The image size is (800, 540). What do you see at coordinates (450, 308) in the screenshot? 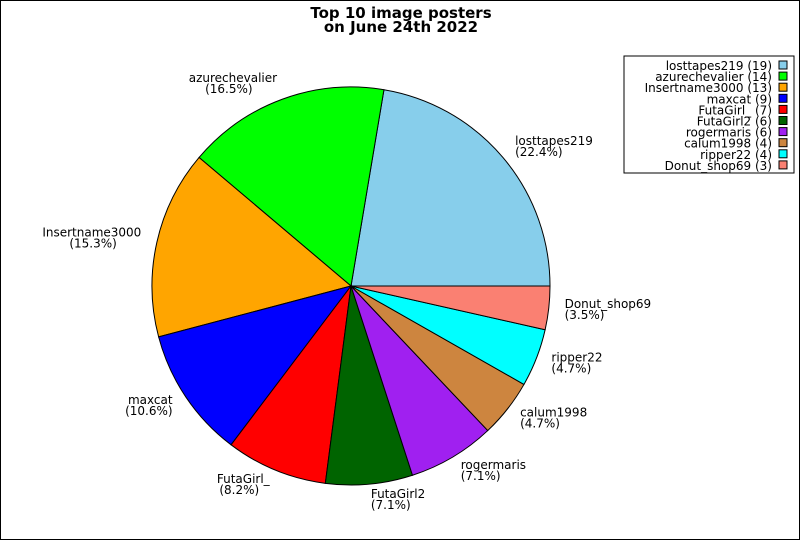
I see `pie-slice-Donut_shop69` at bounding box center [450, 308].